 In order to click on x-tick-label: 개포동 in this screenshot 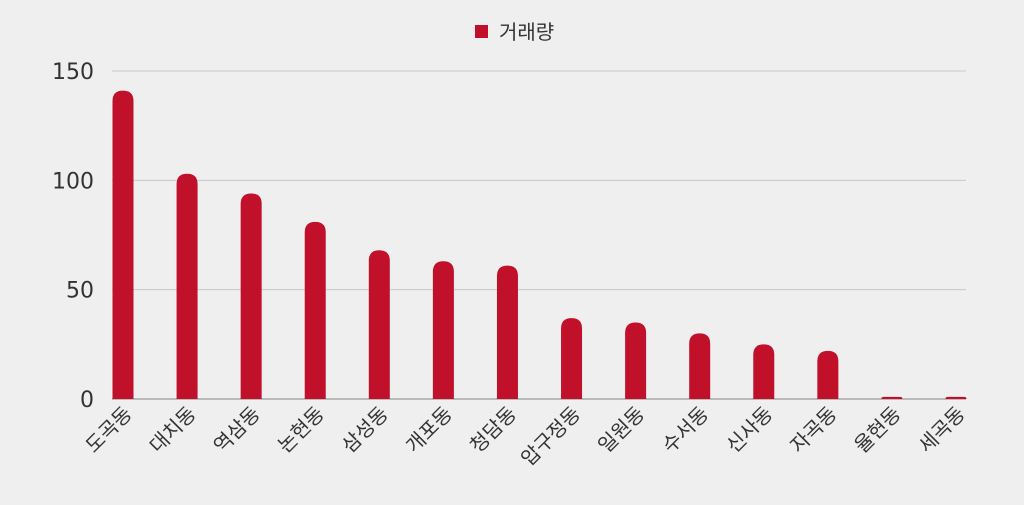, I will do `click(429, 430)`.